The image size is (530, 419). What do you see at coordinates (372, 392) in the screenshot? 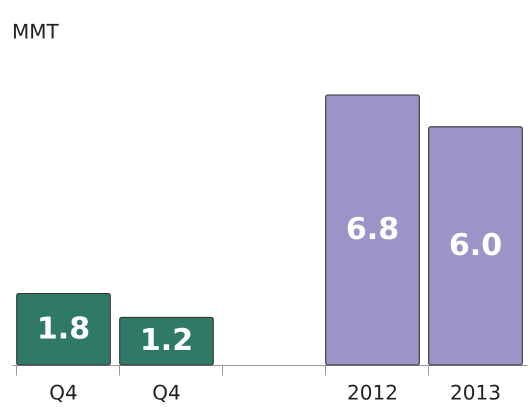
I see `x-tick-label: 2012` at bounding box center [372, 392].